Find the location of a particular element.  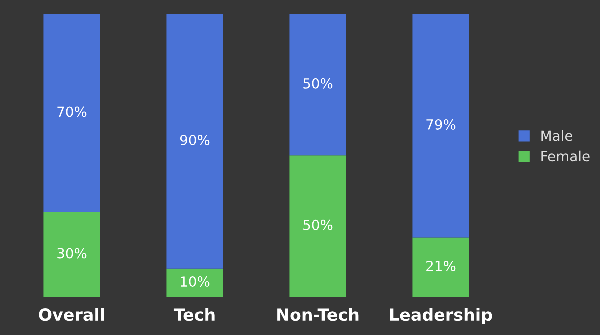

data-label: 90% is located at coordinates (195, 140).